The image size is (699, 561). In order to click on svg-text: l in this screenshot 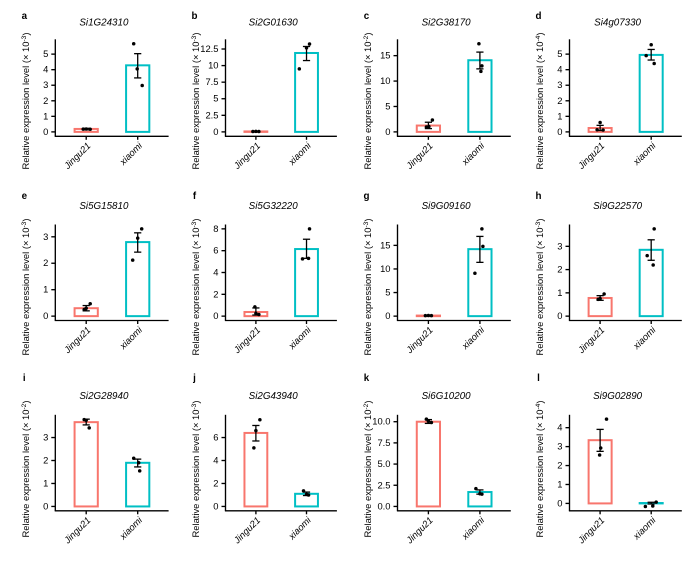, I will do `click(538, 378)`.